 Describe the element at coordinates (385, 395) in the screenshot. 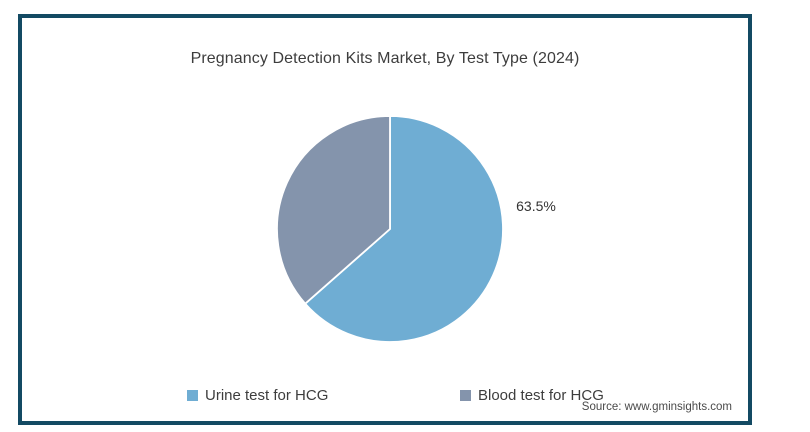

I see `chart-legend: Urine test for HCG Blood test for HCG` at that location.